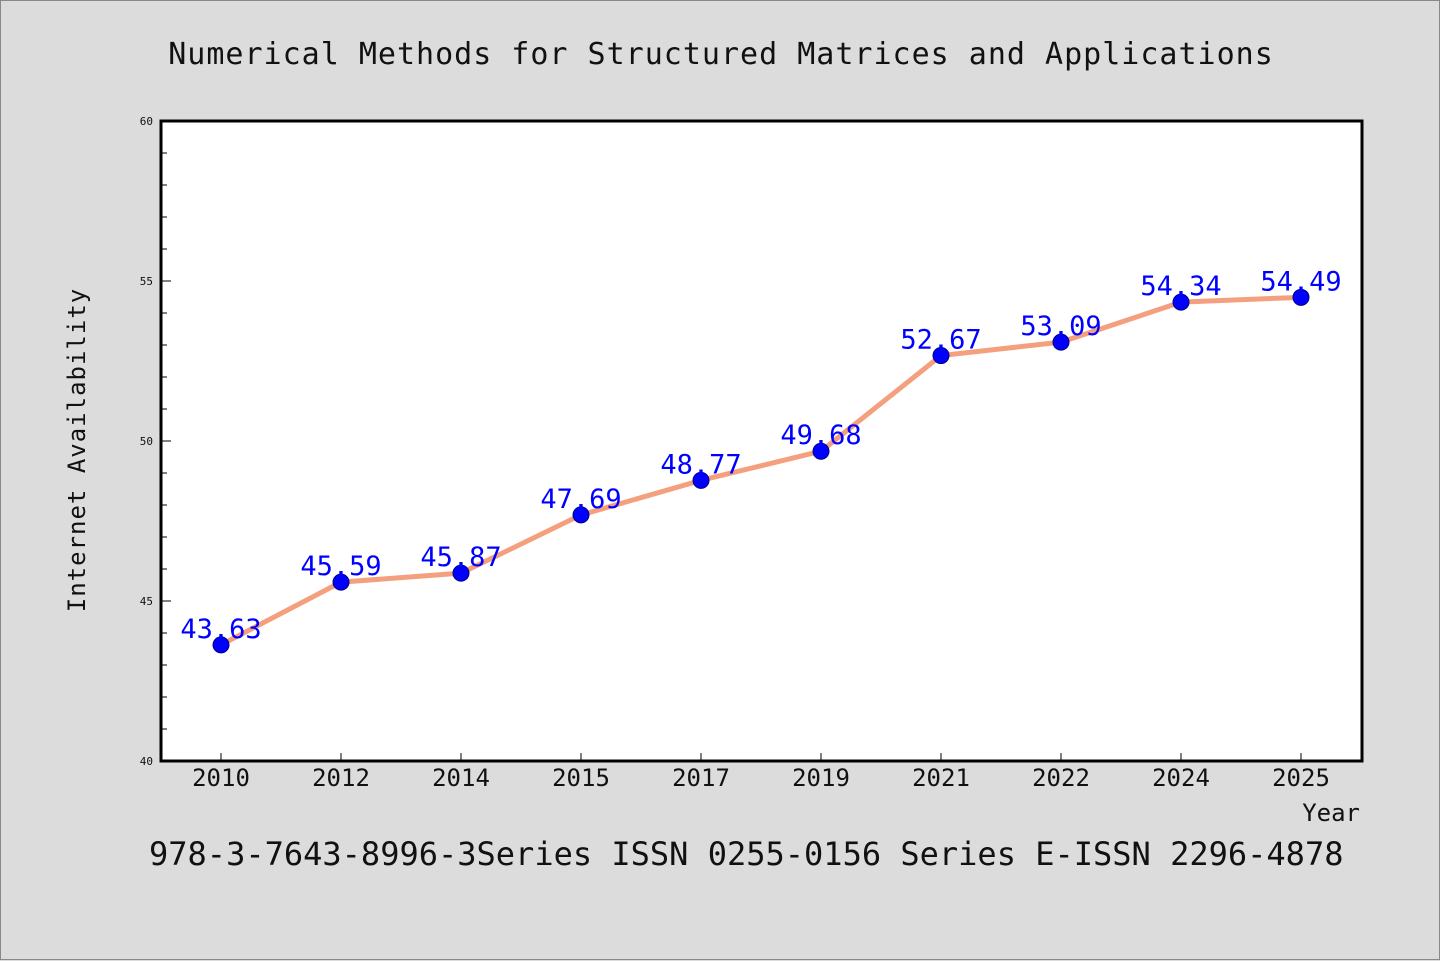 The height and width of the screenshot is (961, 1440). What do you see at coordinates (1060, 326) in the screenshot?
I see `data-label: 53.09` at bounding box center [1060, 326].